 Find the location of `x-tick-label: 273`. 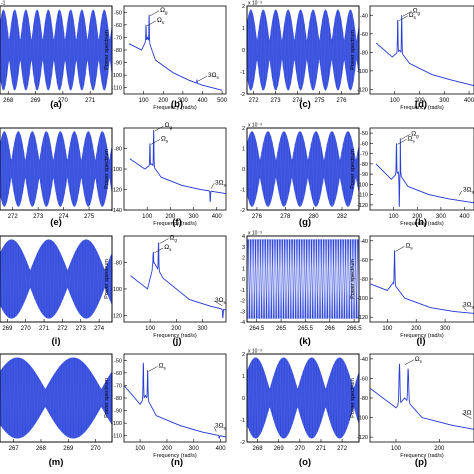

x-tick-label: 273 is located at coordinates (38, 217).